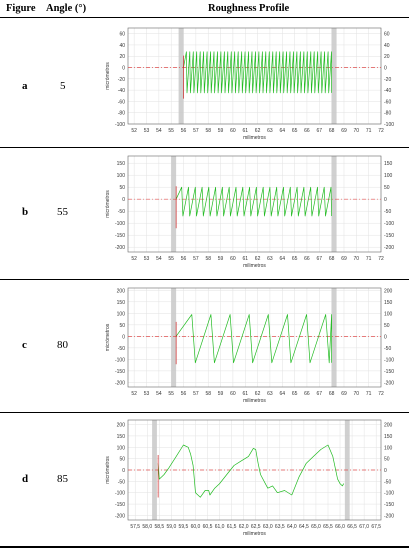  Describe the element at coordinates (352, 527) in the screenshot. I see `x-tick-label: 66,5` at that location.